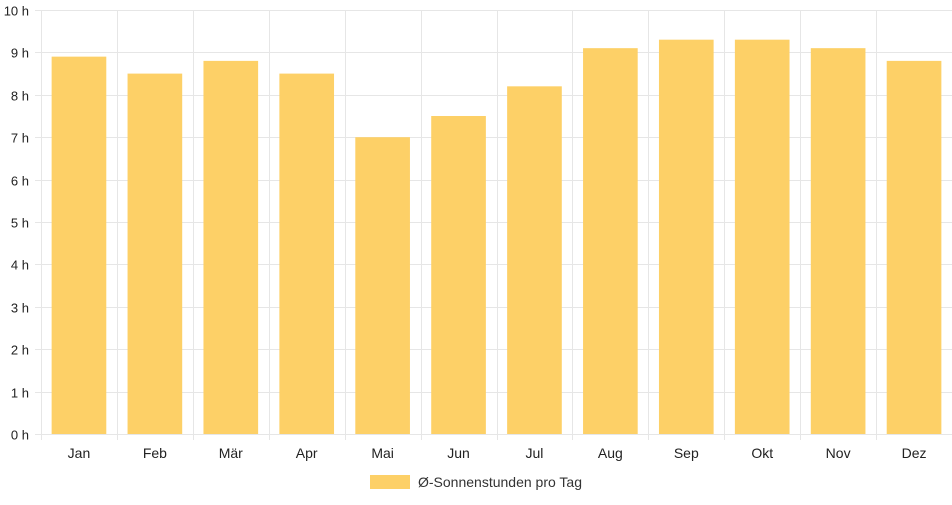  I want to click on y-tick-label: 3 h, so click(20, 308).